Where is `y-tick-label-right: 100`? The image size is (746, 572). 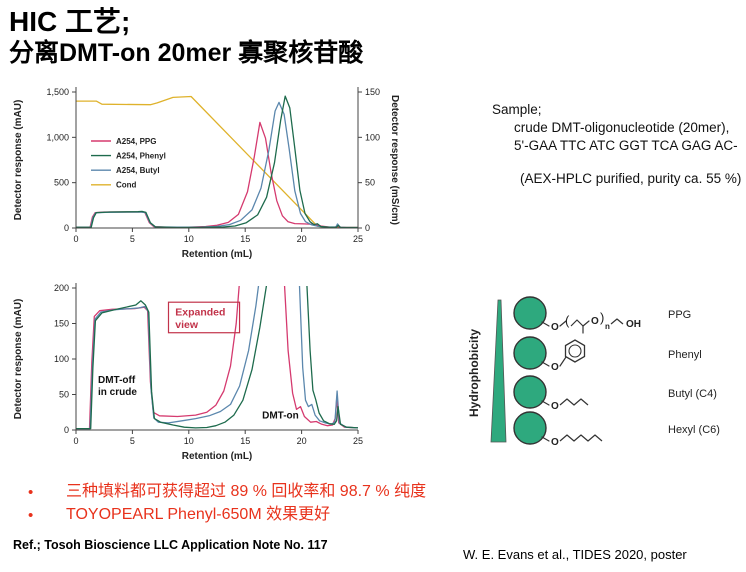
y-tick-label-right: 100 is located at coordinates (372, 137).